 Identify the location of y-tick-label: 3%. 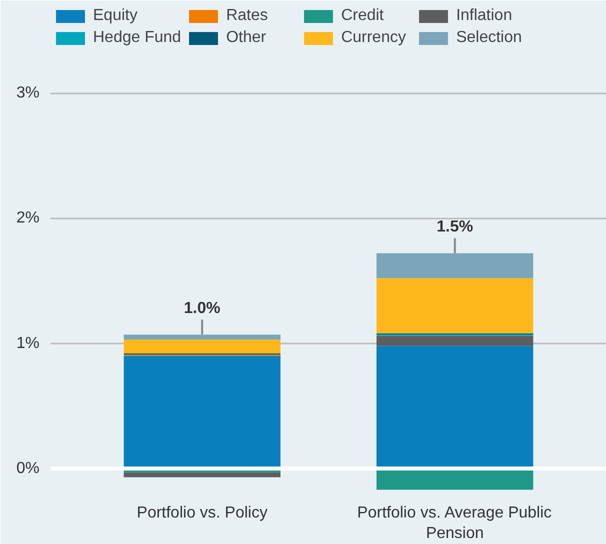
(28, 93).